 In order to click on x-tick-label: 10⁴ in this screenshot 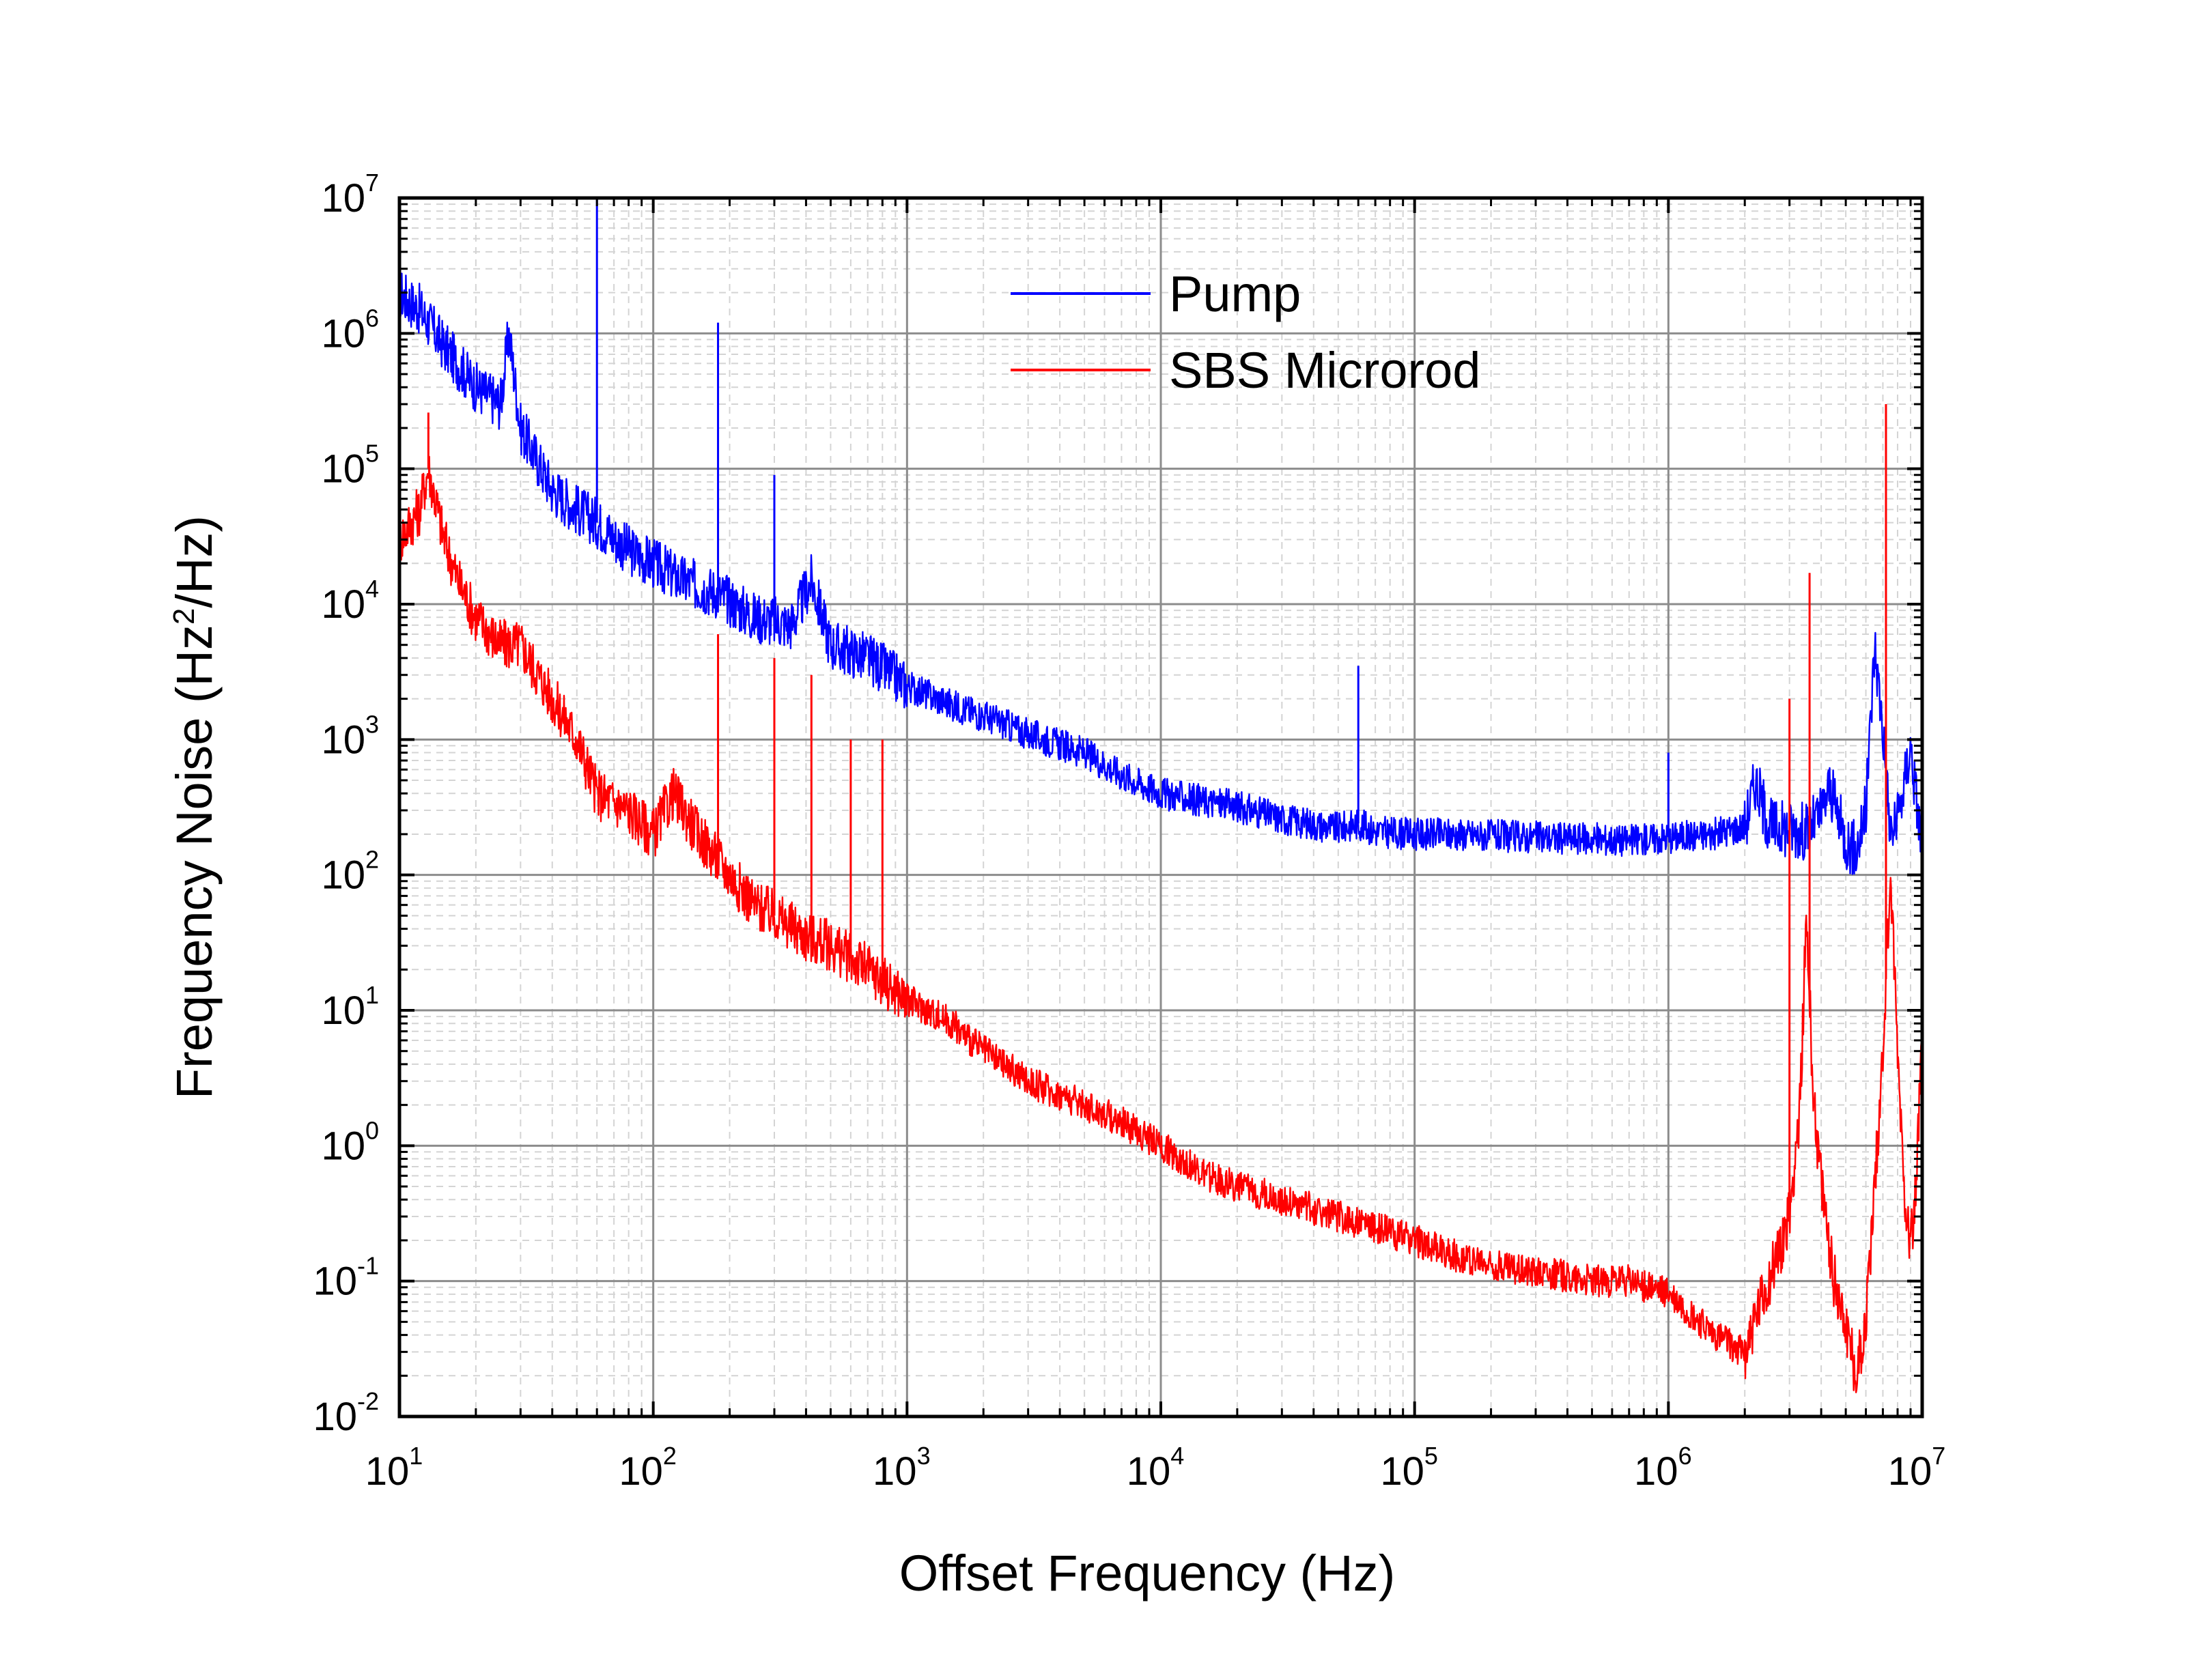, I will do `click(1156, 1468)`.